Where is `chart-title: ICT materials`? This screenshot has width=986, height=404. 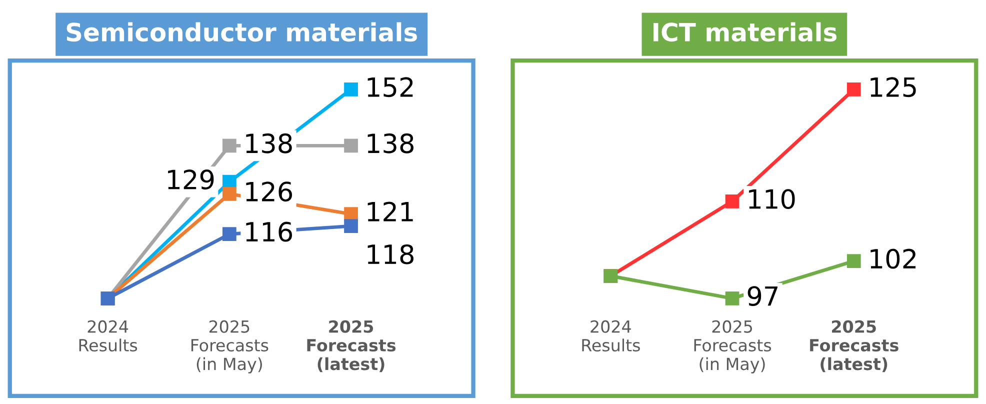
chart-title: ICT materials is located at coordinates (745, 32).